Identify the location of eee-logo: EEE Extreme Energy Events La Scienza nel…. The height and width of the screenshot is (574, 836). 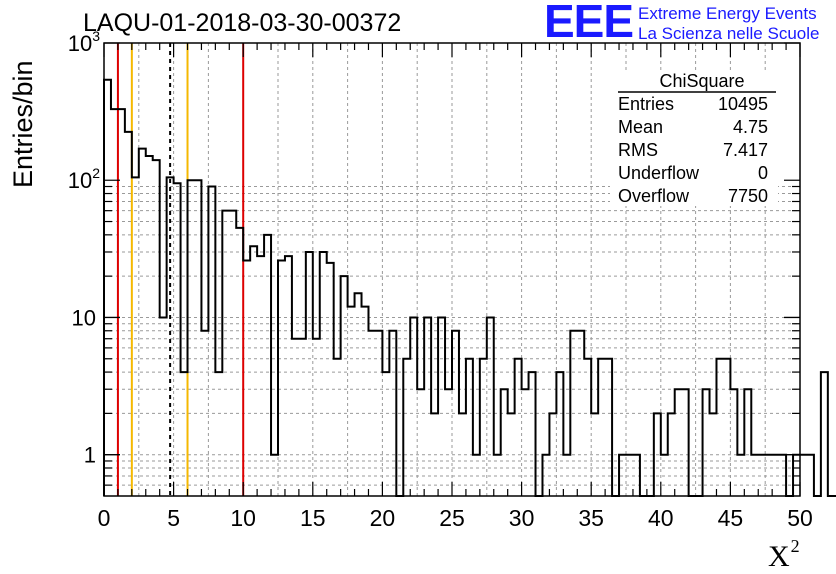
(689, 23).